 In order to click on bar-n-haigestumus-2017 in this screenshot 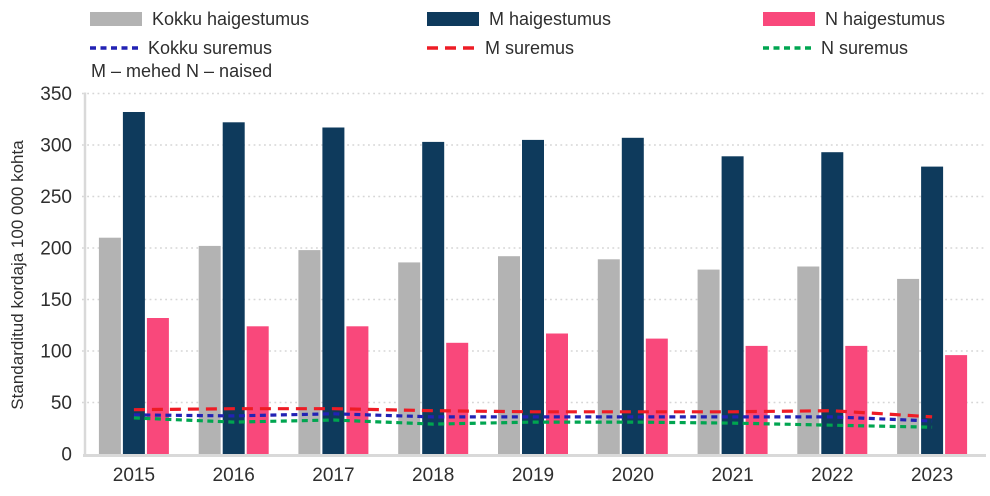, I will do `click(357, 390)`.